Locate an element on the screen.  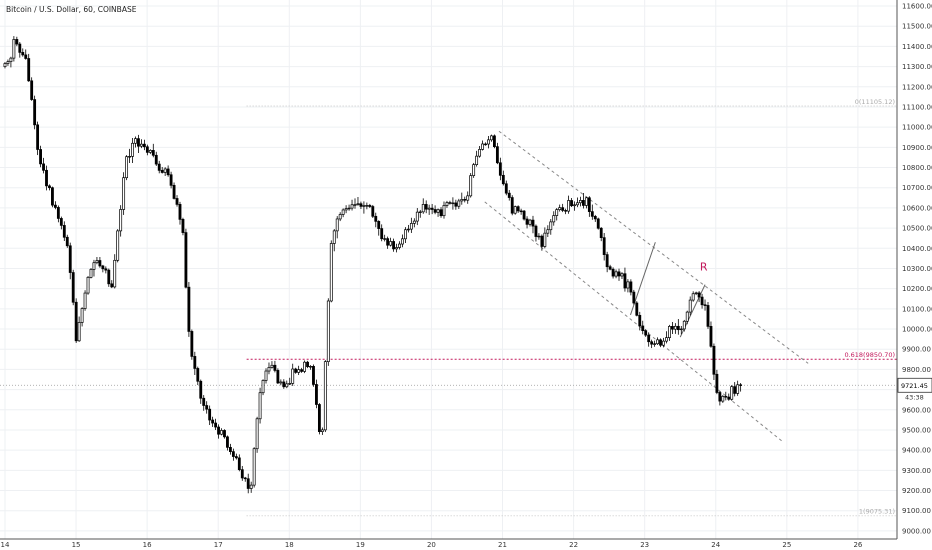
r-label: R is located at coordinates (704, 267).